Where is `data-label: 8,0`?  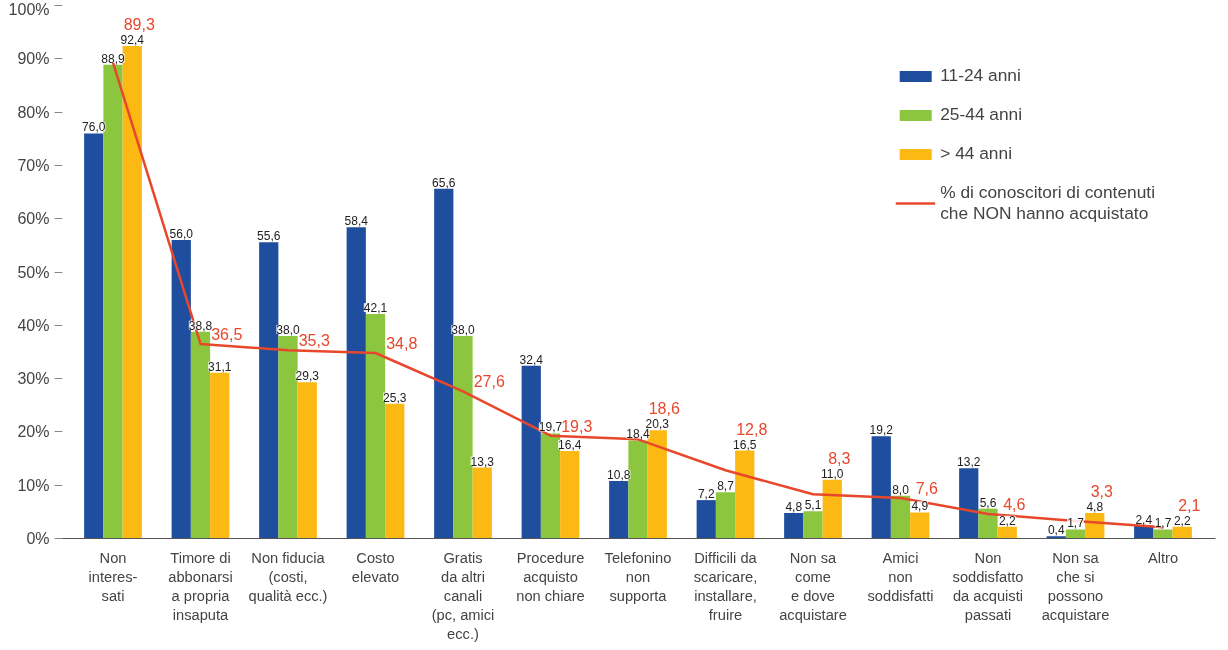
data-label: 8,0 is located at coordinates (901, 489).